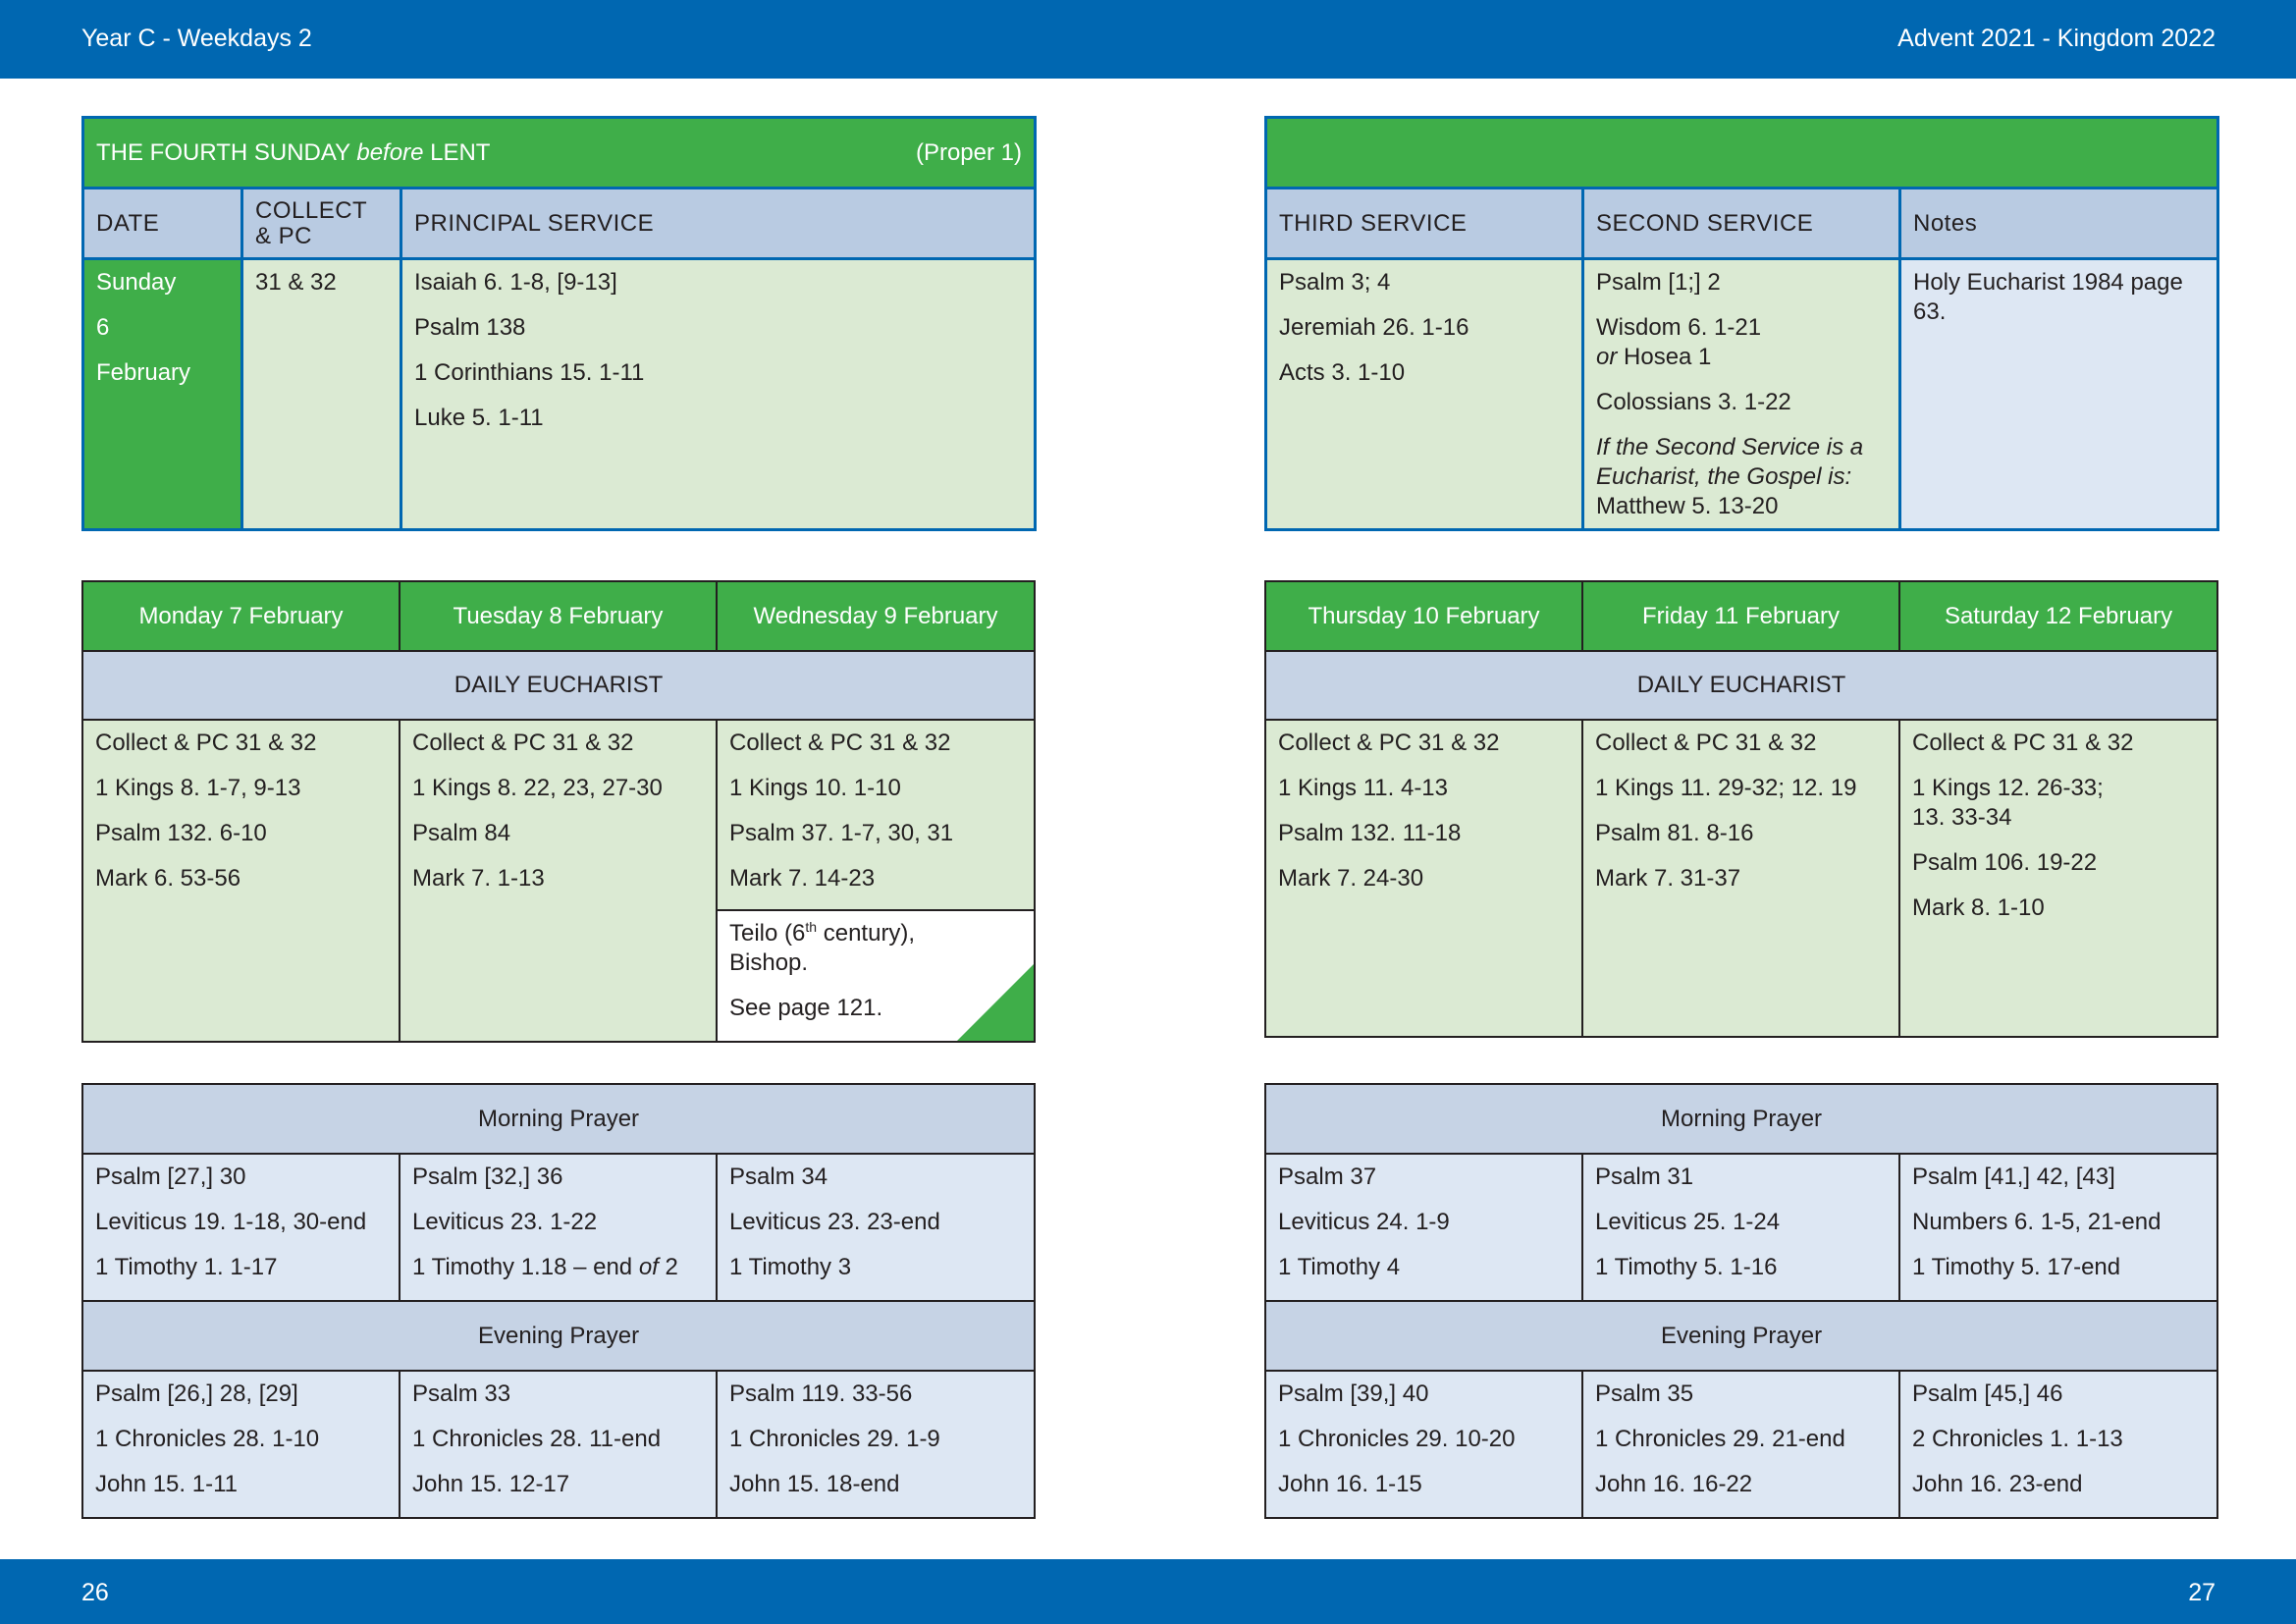  I want to click on proper-label: (Proper 1), so click(969, 152).